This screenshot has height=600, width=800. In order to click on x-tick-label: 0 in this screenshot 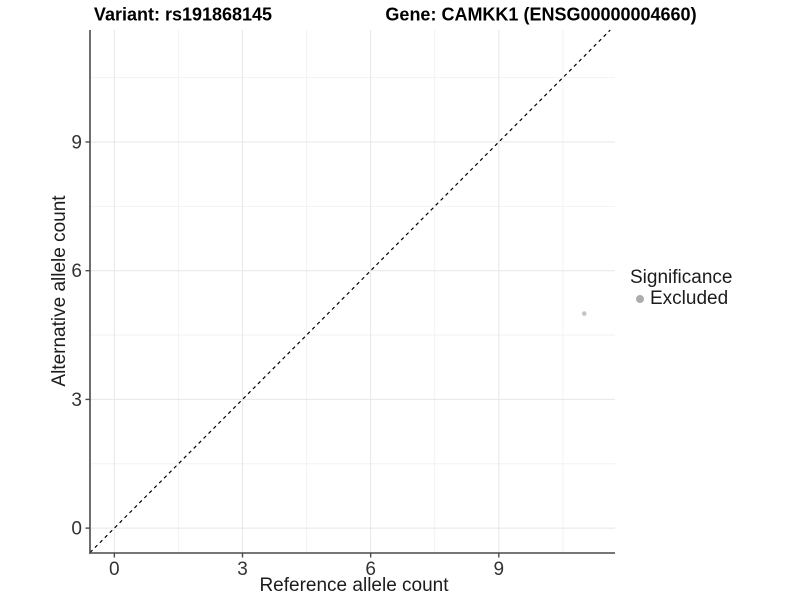, I will do `click(114, 569)`.